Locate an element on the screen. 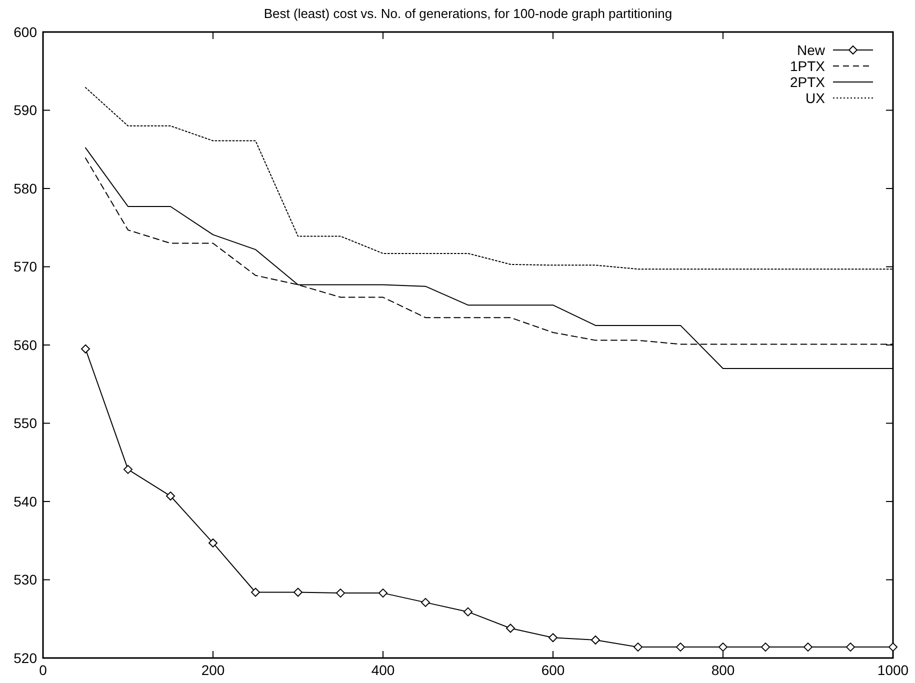 The height and width of the screenshot is (683, 915). x-tick-label: 600 is located at coordinates (553, 670).